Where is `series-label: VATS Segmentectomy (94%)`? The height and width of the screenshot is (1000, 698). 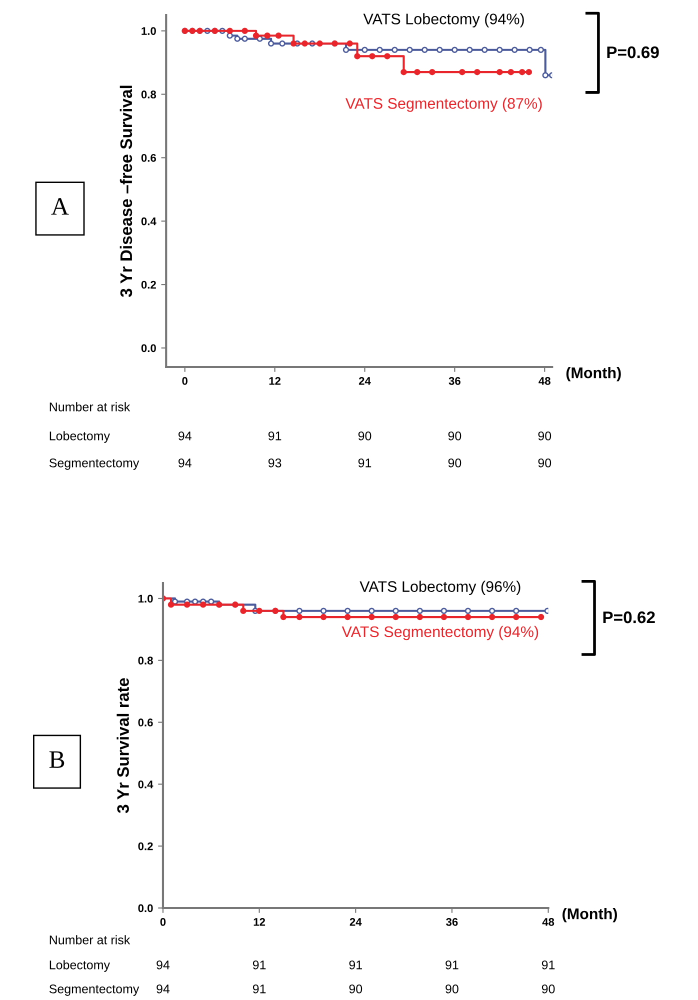
series-label: VATS Segmentectomy (94%) is located at coordinates (440, 633).